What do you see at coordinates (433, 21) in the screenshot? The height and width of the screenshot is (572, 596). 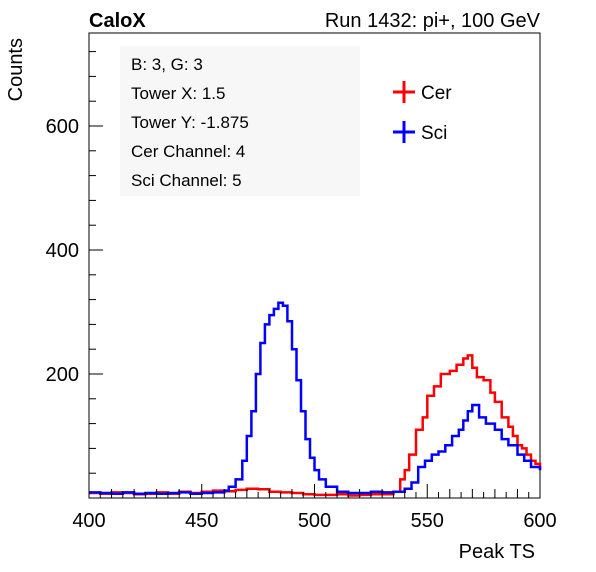 I see `run-info-label: Run 1432: pi+, 100 GeV` at bounding box center [433, 21].